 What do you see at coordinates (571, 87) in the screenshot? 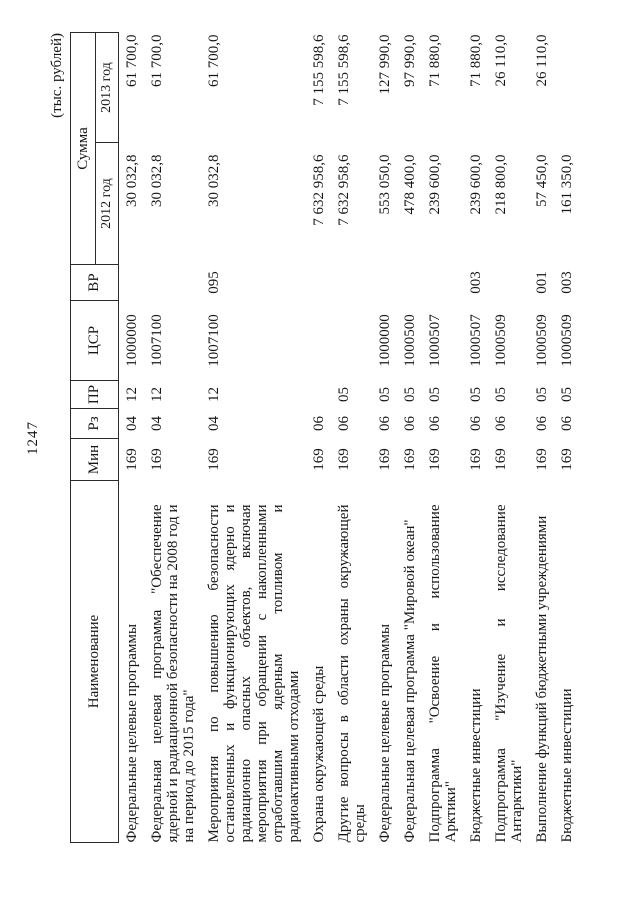
I see `cell-sum-2013` at bounding box center [571, 87].